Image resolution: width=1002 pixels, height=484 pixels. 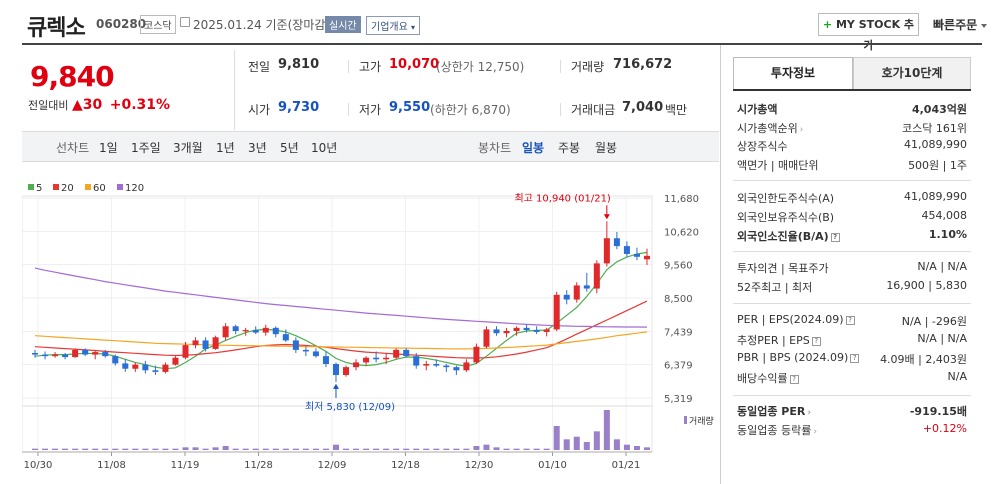 What do you see at coordinates (783, 268) in the screenshot?
I see `opinion-label: 투자의견 | 목표주가` at bounding box center [783, 268].